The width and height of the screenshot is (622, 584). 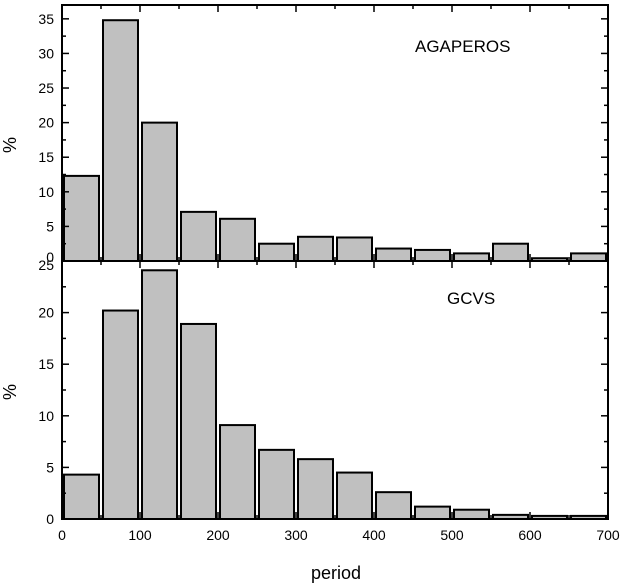 What do you see at coordinates (452, 535) in the screenshot?
I see `x-tick-label: 500` at bounding box center [452, 535].